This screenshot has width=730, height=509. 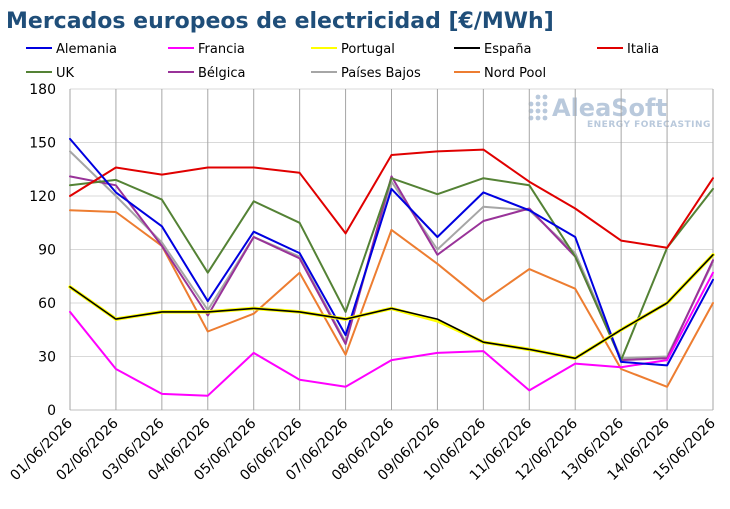 I want to click on y-axis-ticks: 0 30 60 90 120 150 180, so click(x=42, y=250).